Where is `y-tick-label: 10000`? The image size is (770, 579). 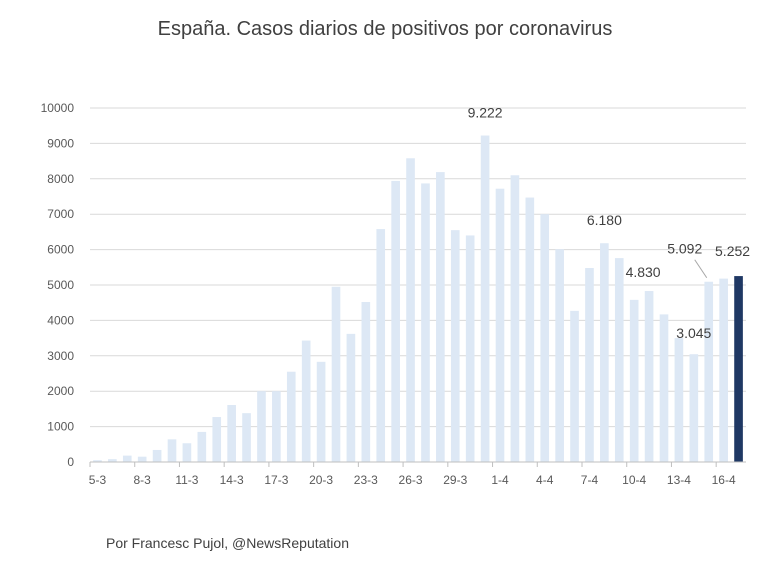 y-tick-label: 10000 is located at coordinates (58, 108).